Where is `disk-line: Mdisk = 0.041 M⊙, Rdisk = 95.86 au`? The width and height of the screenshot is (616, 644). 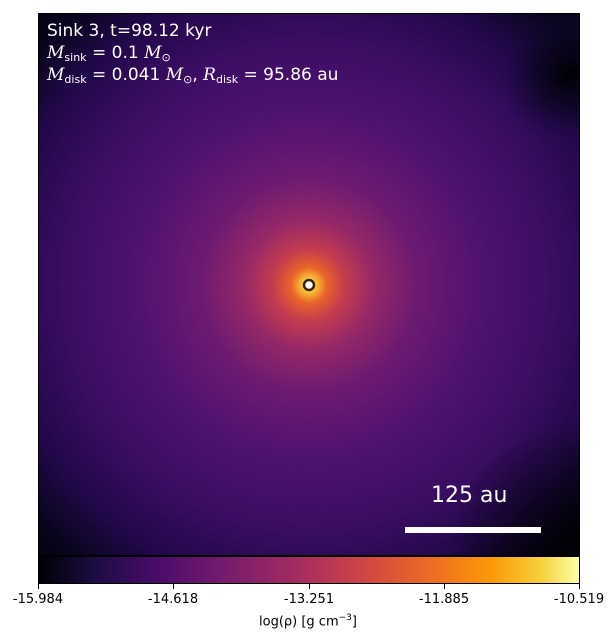 disk-line: Mdisk = 0.041 M⊙, Rdisk = 95.86 au is located at coordinates (193, 75).